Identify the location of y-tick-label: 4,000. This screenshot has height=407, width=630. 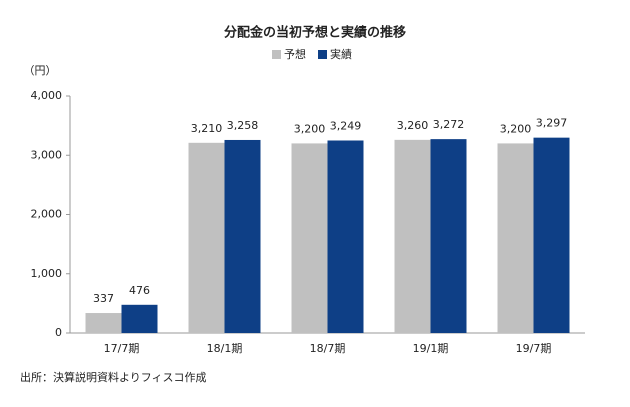
(47, 95).